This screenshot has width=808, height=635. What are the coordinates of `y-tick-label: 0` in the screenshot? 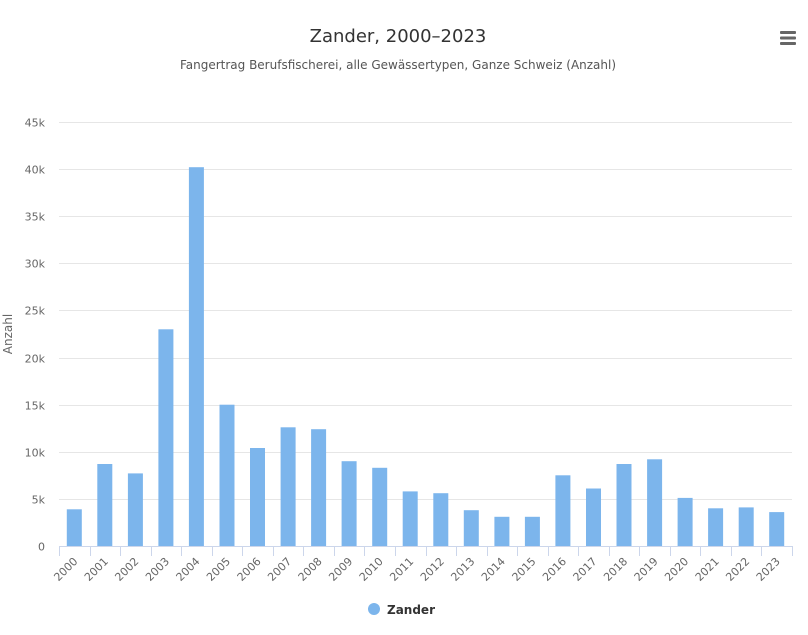 It's located at (41, 547).